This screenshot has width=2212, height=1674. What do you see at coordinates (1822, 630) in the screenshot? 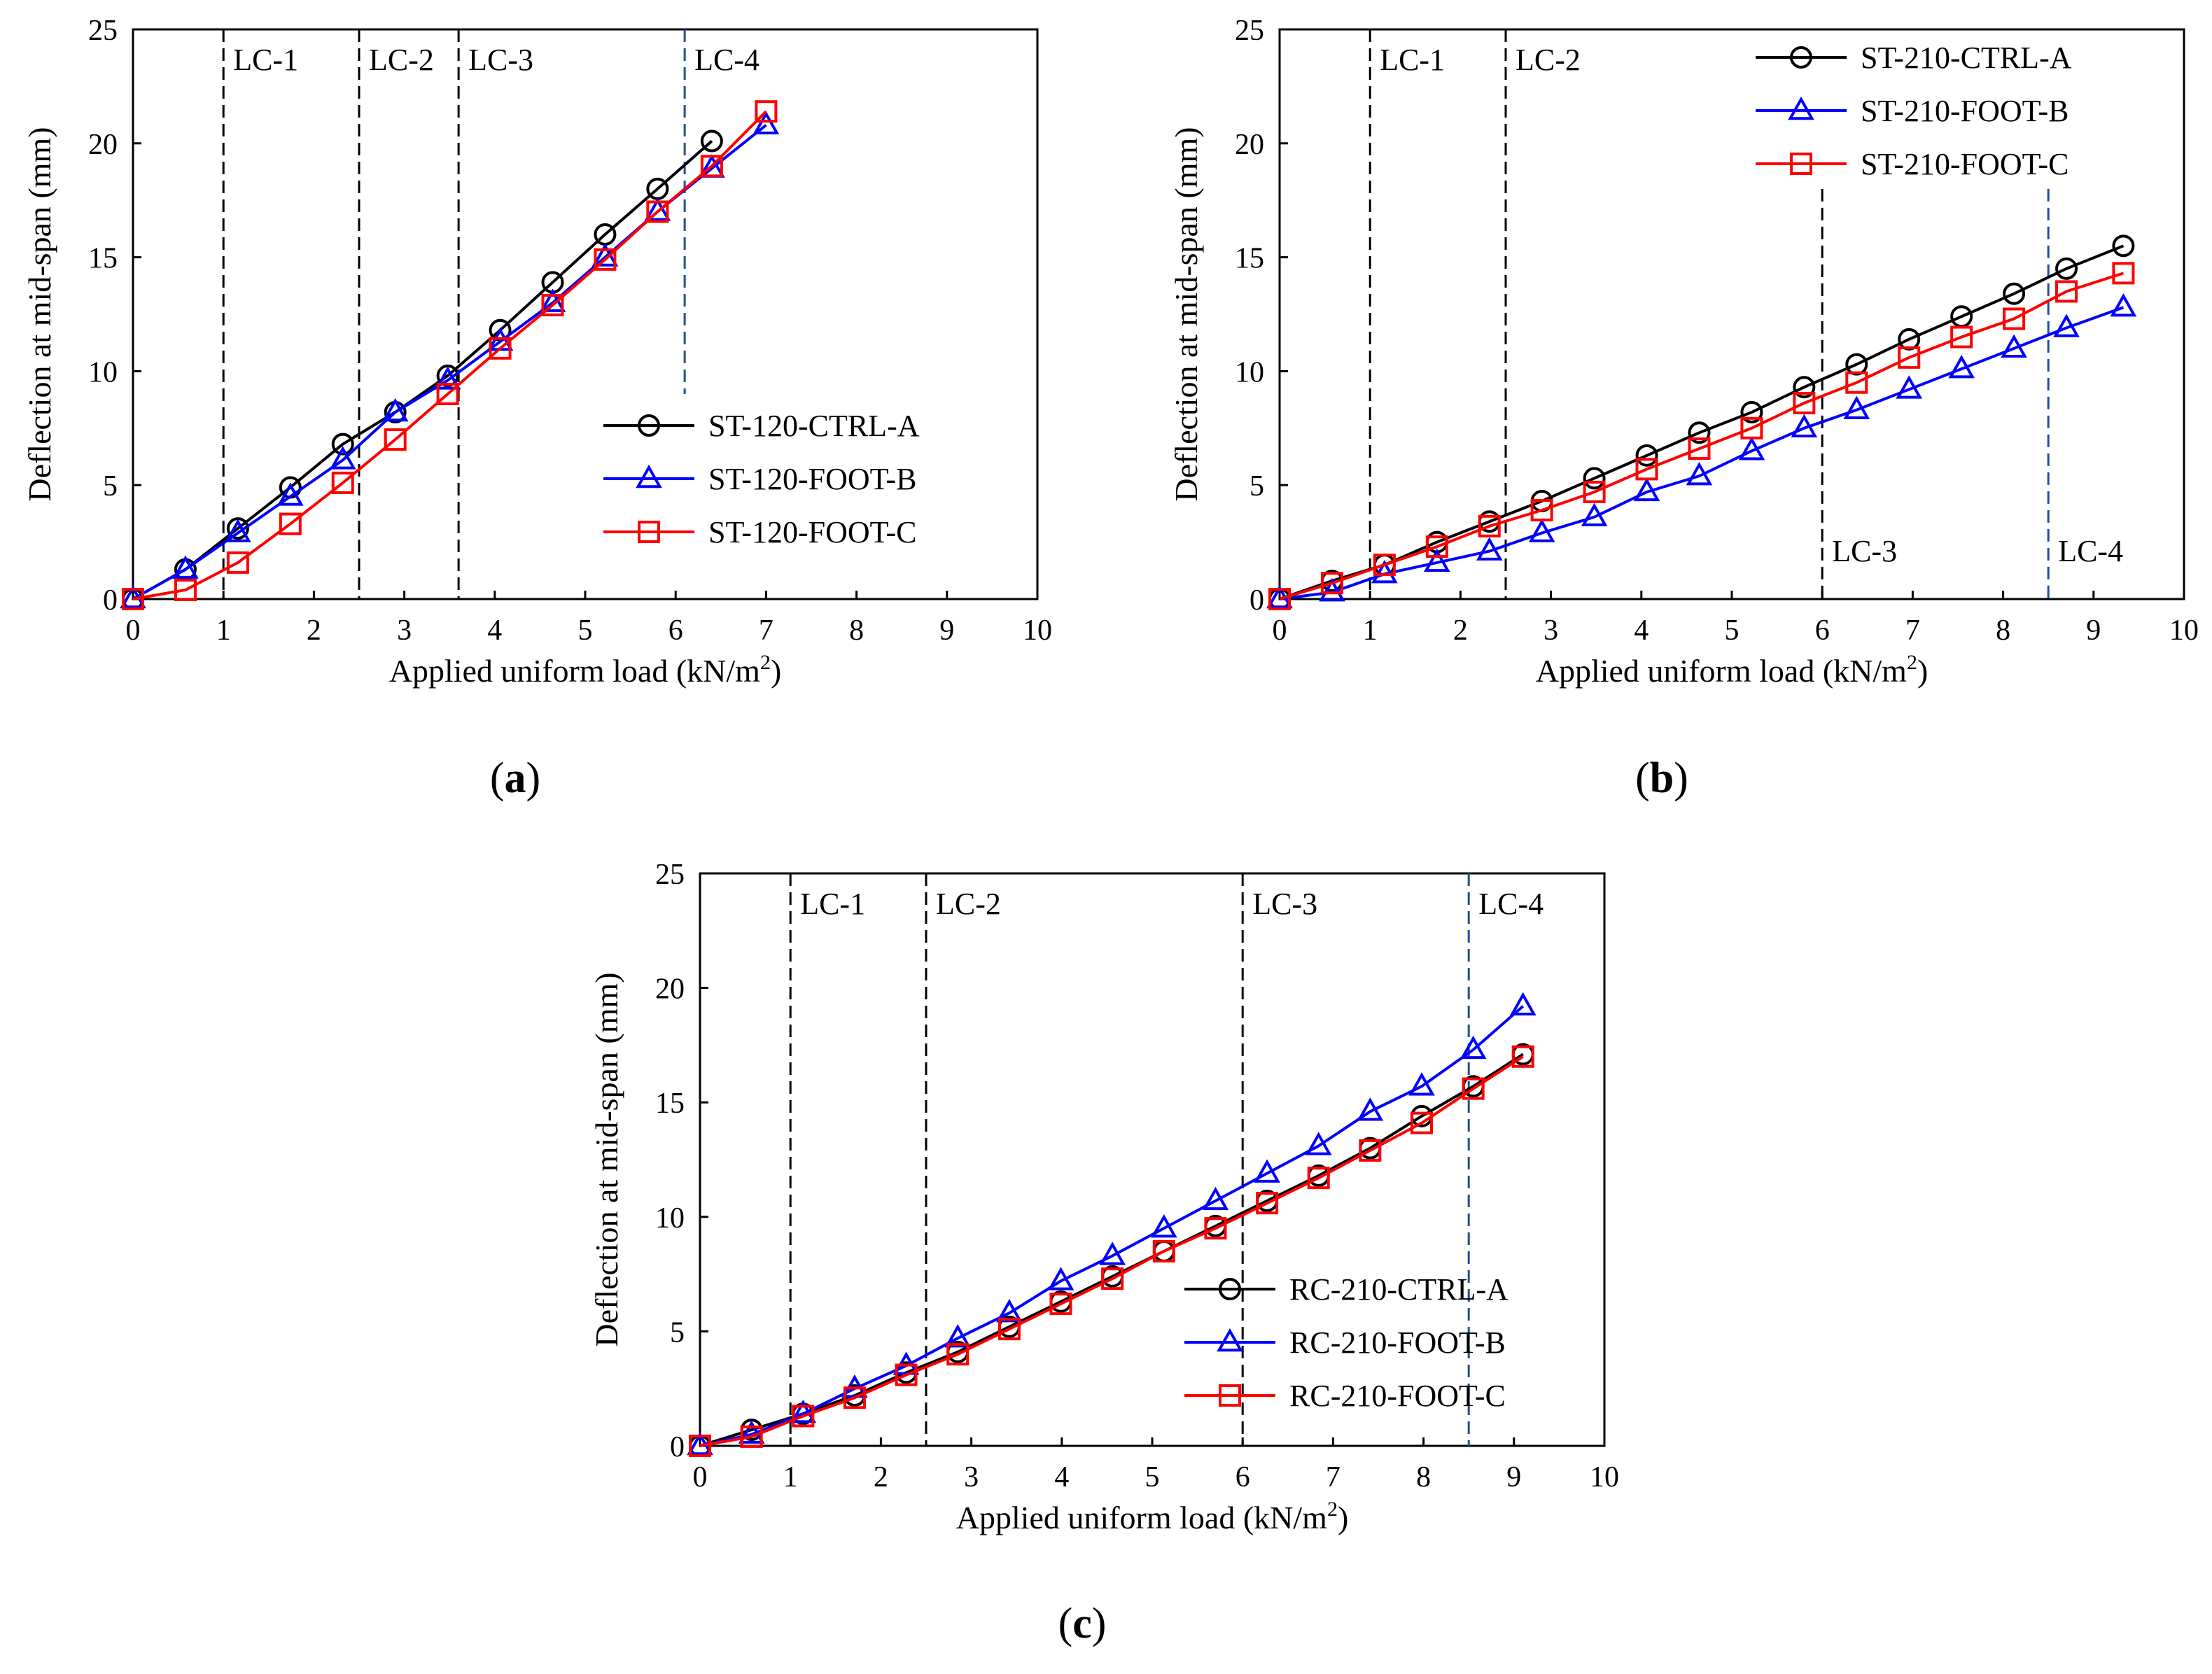
I see `x-tick-label: 6` at bounding box center [1822, 630].